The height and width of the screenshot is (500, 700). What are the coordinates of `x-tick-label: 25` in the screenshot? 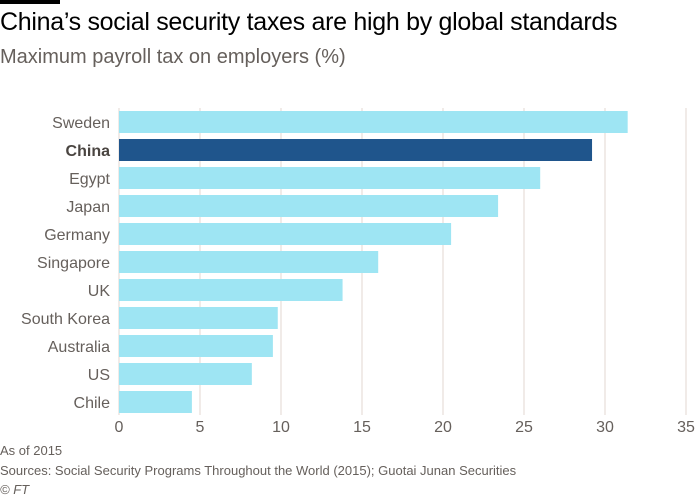 It's located at (524, 427).